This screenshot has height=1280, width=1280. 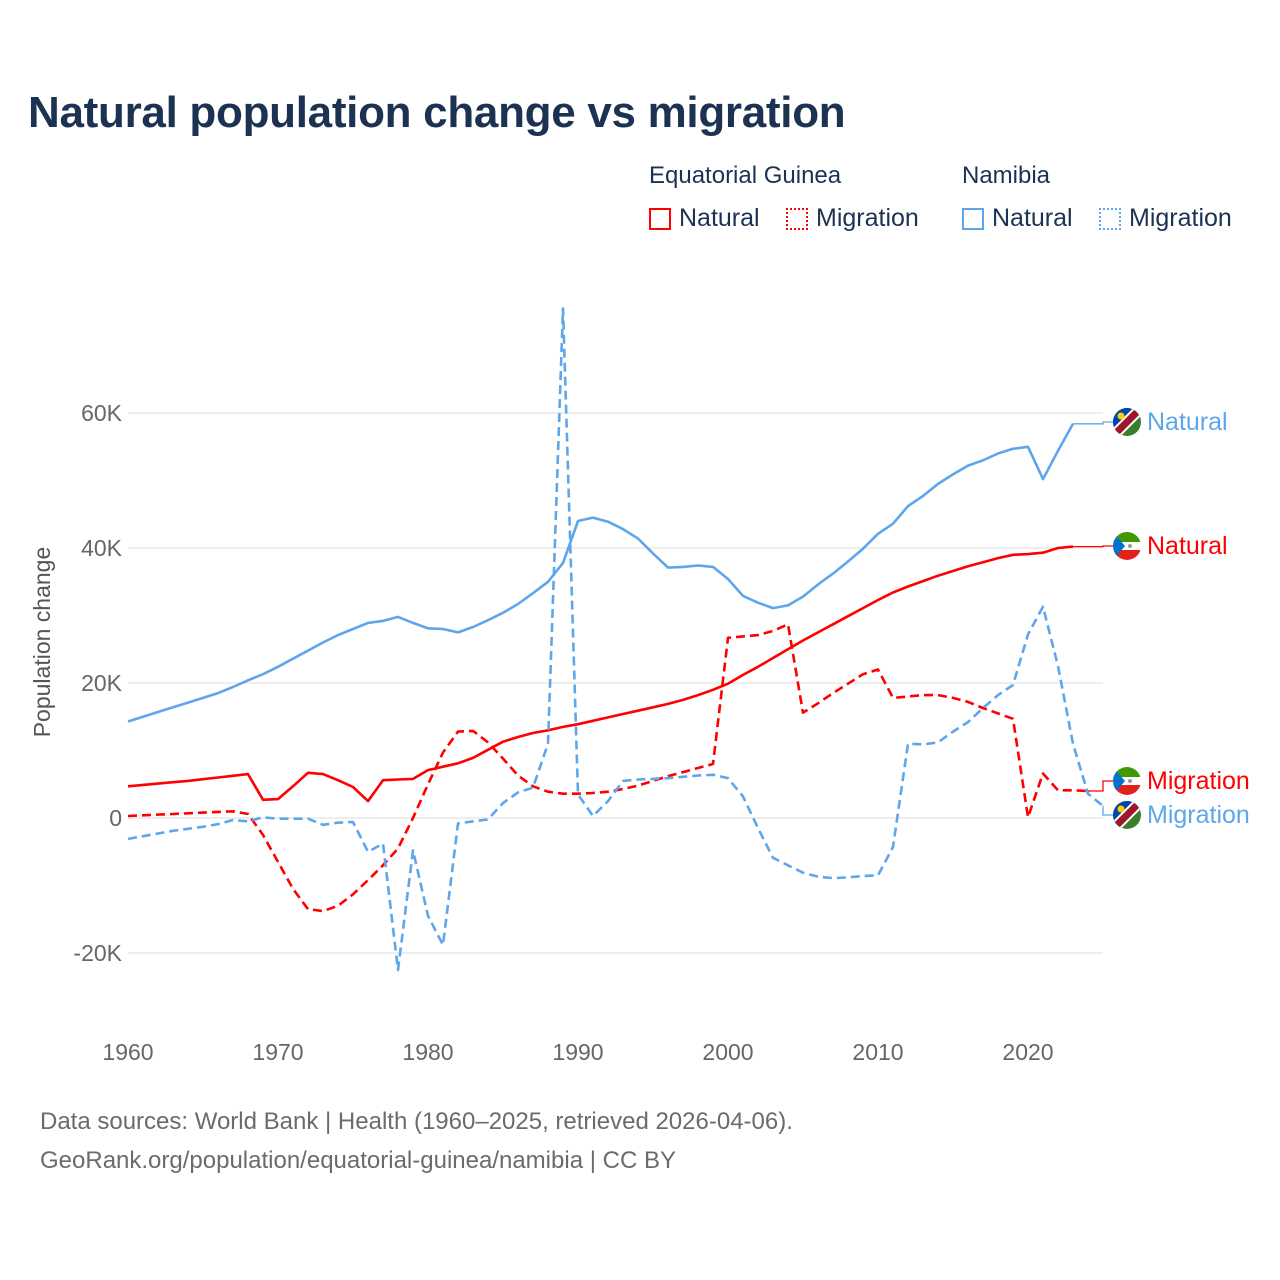 I want to click on x-tick-label: 2020, so click(x=1027, y=1052).